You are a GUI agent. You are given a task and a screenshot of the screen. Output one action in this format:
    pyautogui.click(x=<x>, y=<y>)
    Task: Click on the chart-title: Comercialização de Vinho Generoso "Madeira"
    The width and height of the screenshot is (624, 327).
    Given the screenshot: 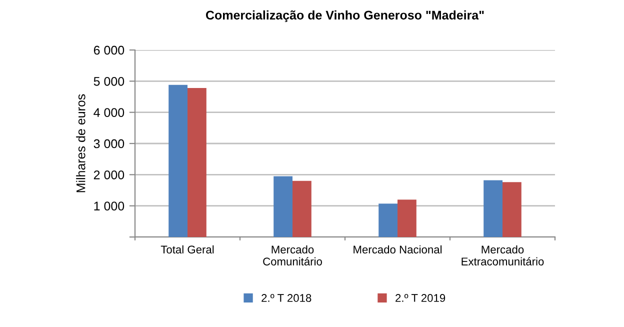 What is the action you would take?
    pyautogui.click(x=345, y=16)
    